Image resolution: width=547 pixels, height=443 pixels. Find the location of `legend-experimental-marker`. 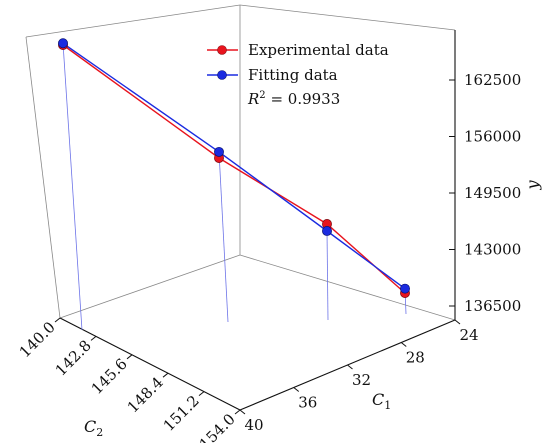

legend-experimental-marker is located at coordinates (222, 50).